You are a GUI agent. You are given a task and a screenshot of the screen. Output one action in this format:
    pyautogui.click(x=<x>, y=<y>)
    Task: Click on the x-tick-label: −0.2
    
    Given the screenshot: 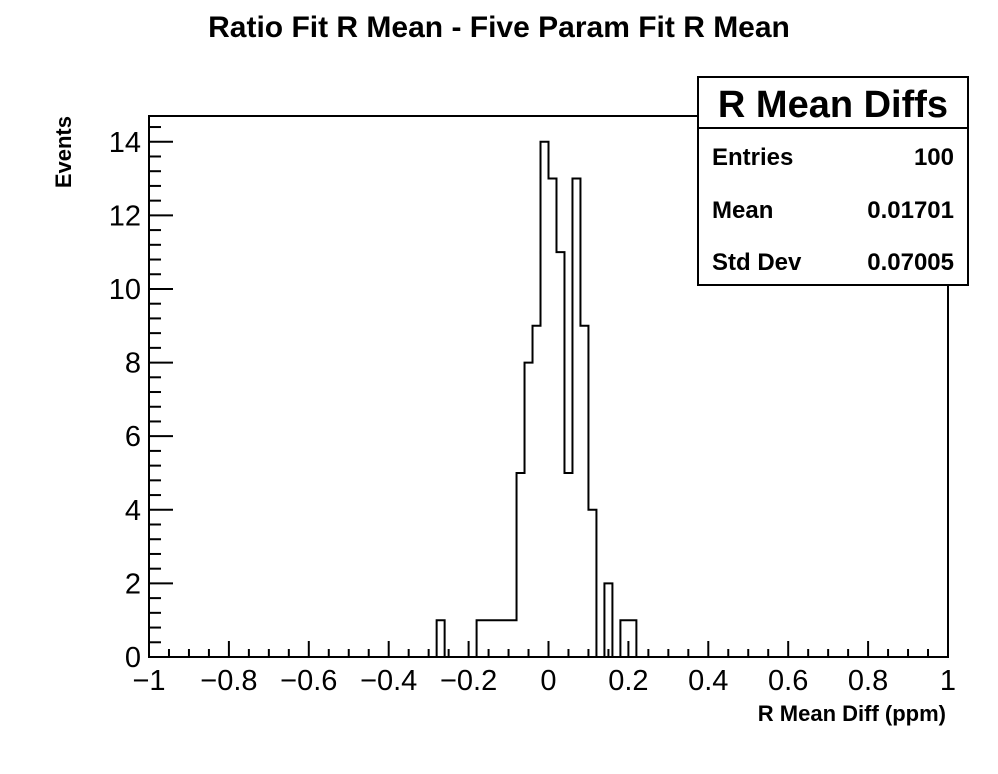 What is the action you would take?
    pyautogui.click(x=468, y=681)
    